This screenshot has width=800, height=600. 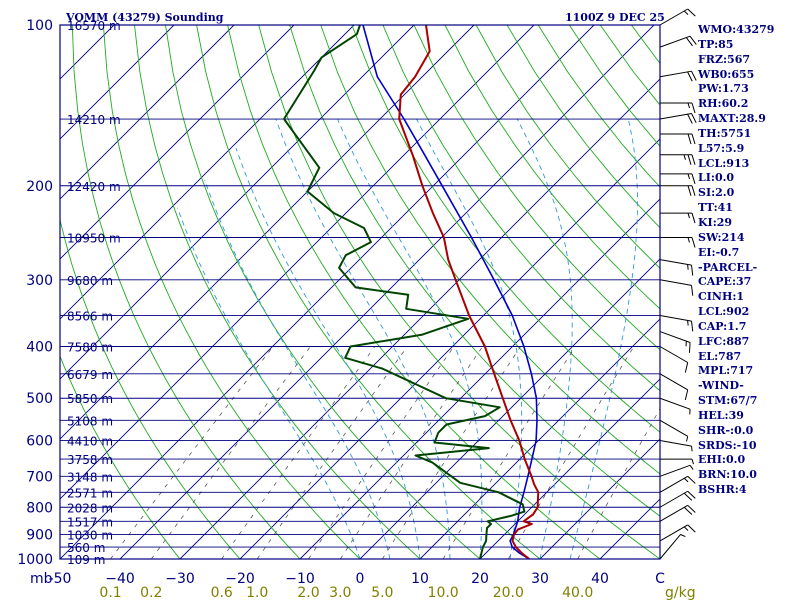 What do you see at coordinates (39, 26) in the screenshot?
I see `pressure-tick-label: 100` at bounding box center [39, 26].